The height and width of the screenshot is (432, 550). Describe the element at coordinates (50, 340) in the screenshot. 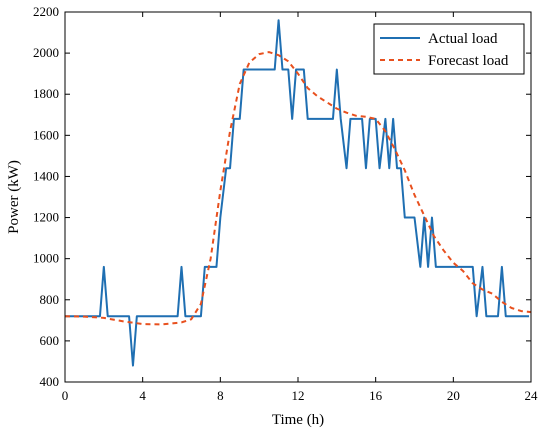

I see `y-tick-label: 600` at that location.